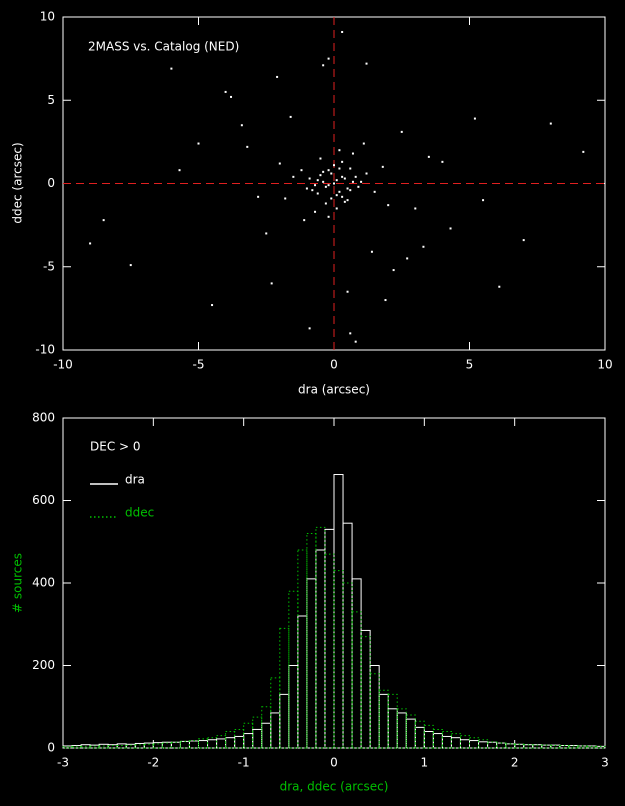  I want to click on y-tick-label: 800, so click(43, 418).